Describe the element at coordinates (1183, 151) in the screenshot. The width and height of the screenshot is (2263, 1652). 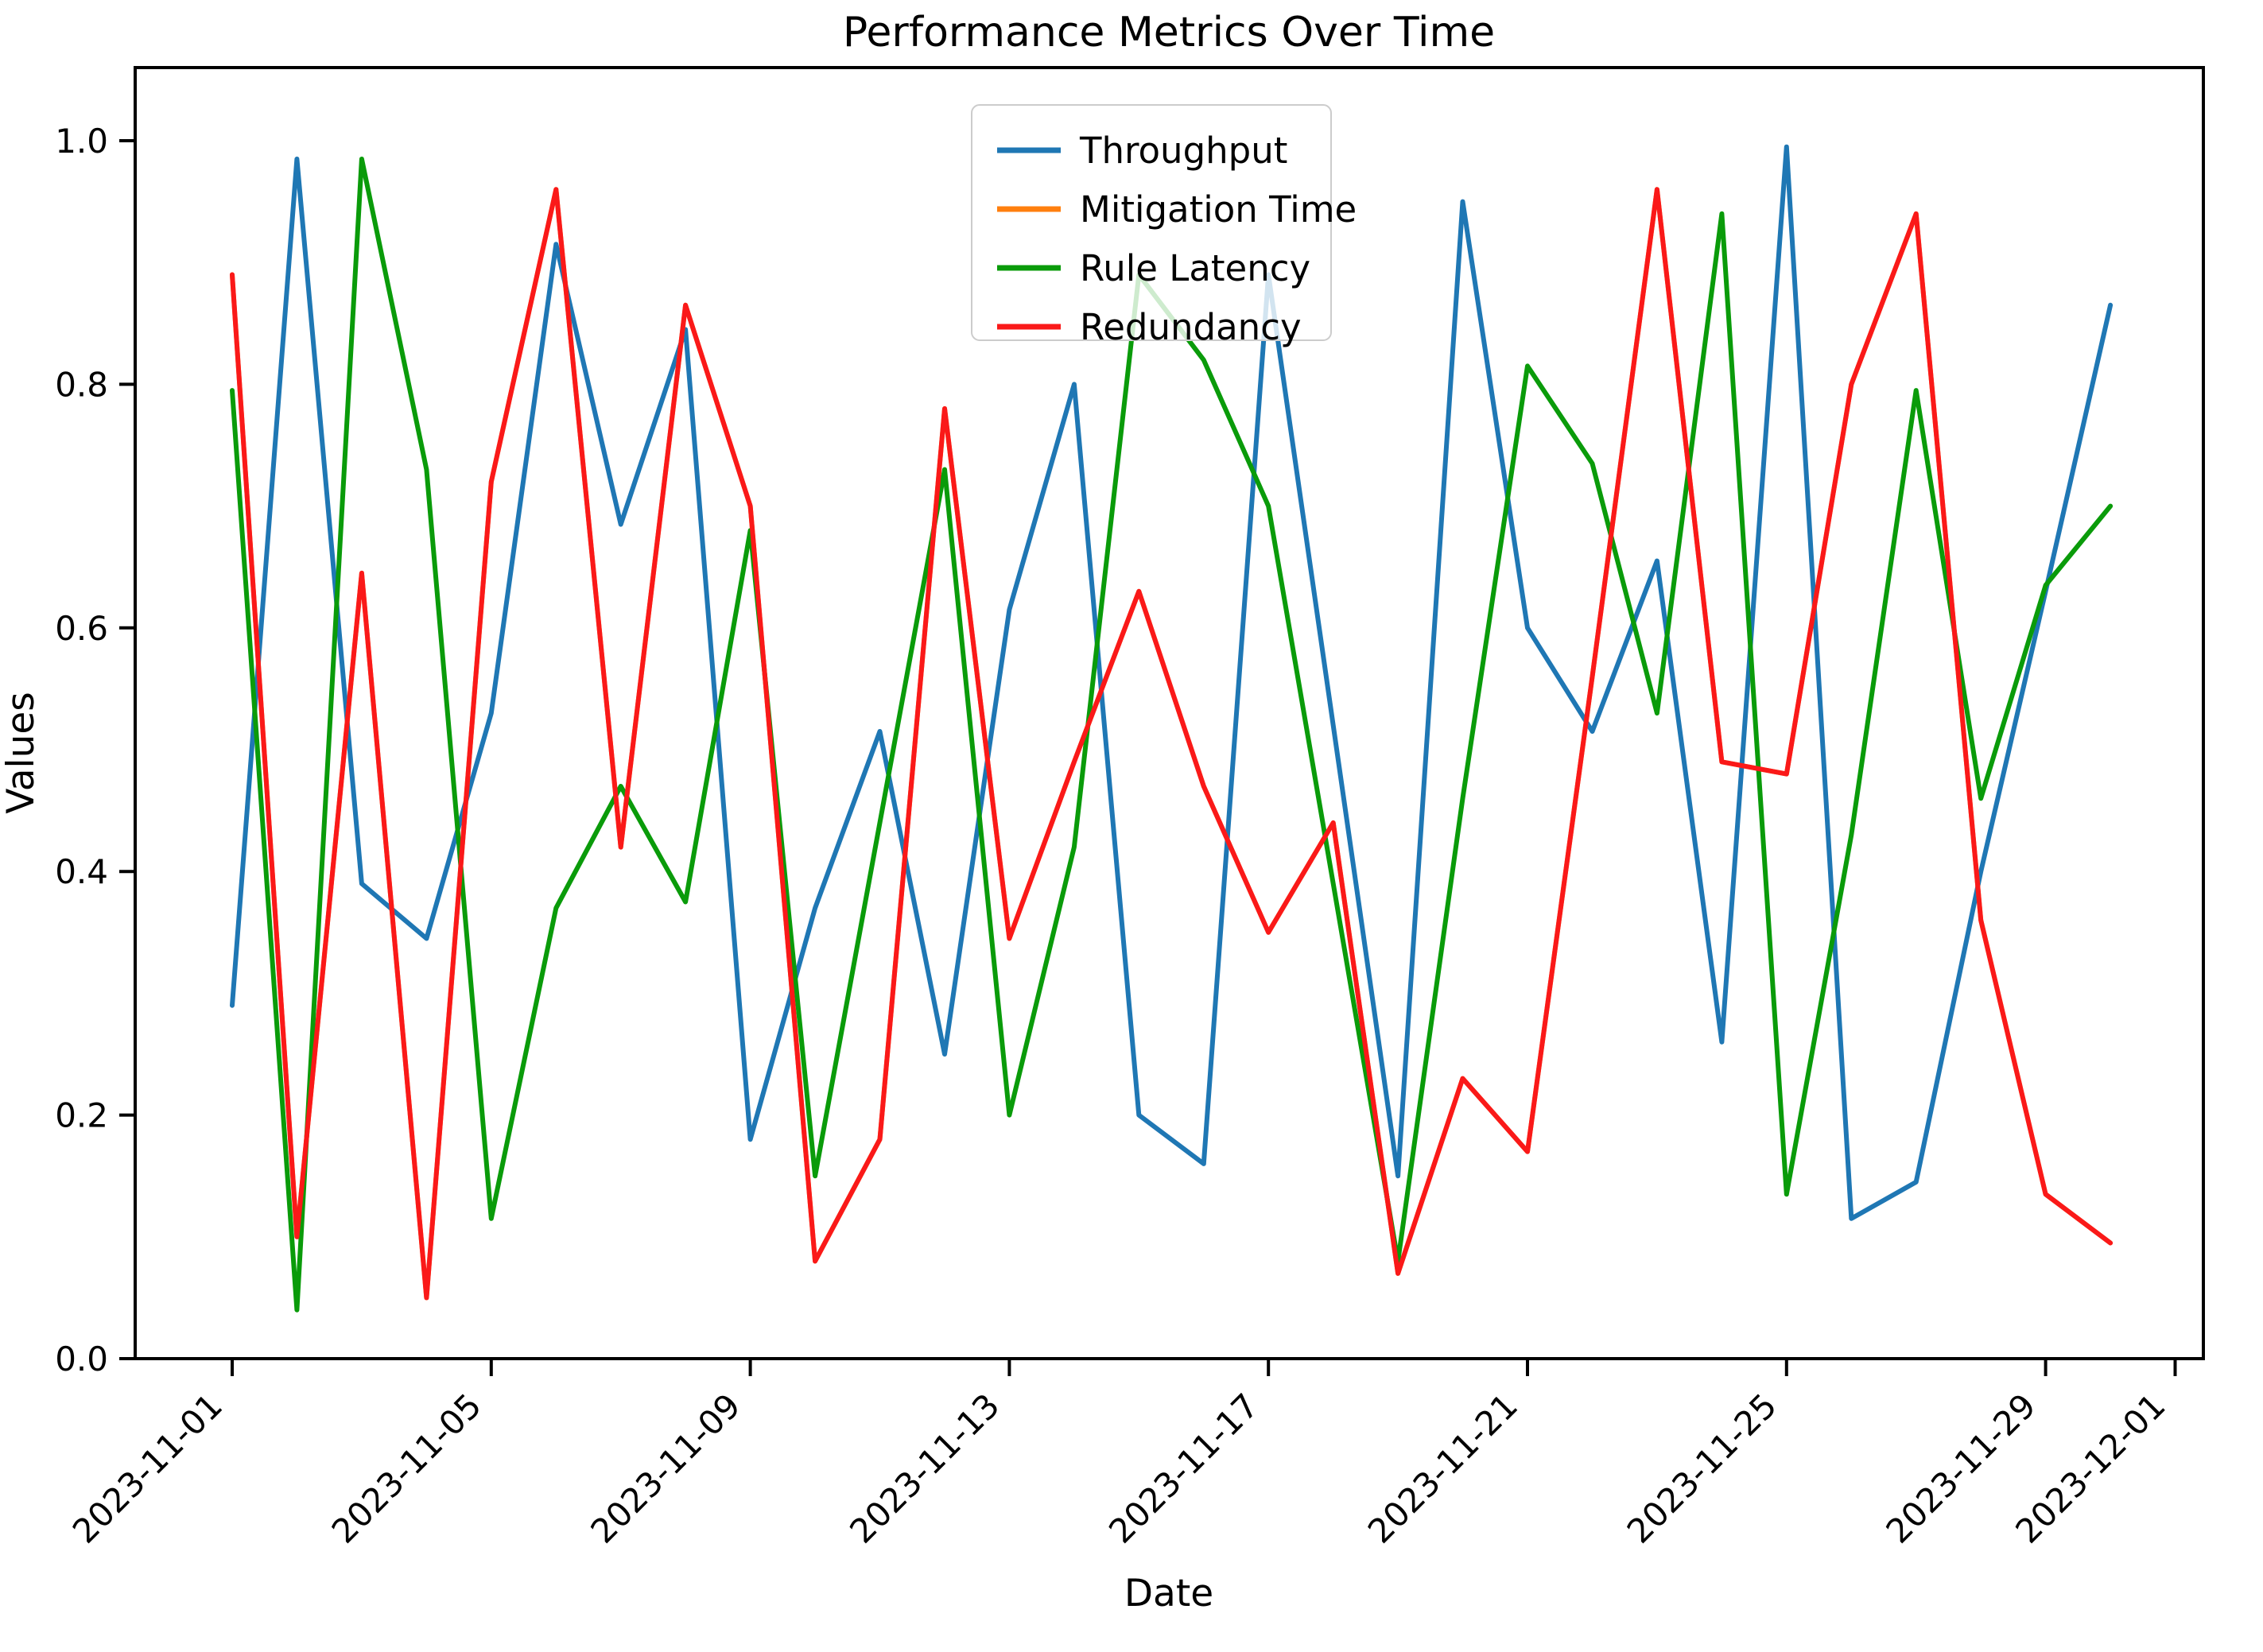
I see `legend-label: Throughput` at that location.